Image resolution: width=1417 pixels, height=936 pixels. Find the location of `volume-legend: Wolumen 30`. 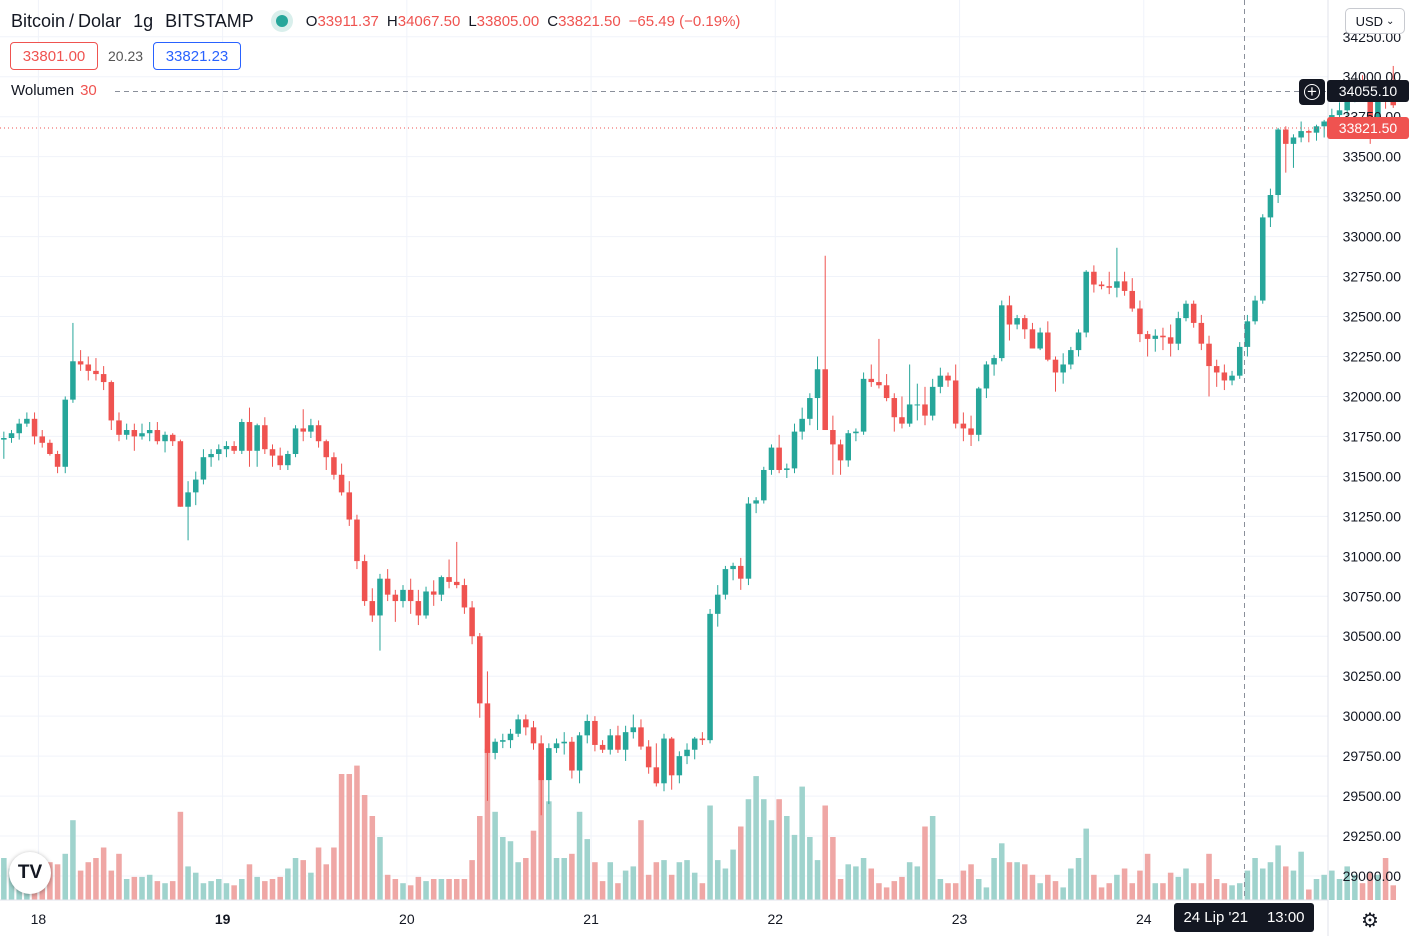

volume-legend: Wolumen 30 is located at coordinates (54, 90).